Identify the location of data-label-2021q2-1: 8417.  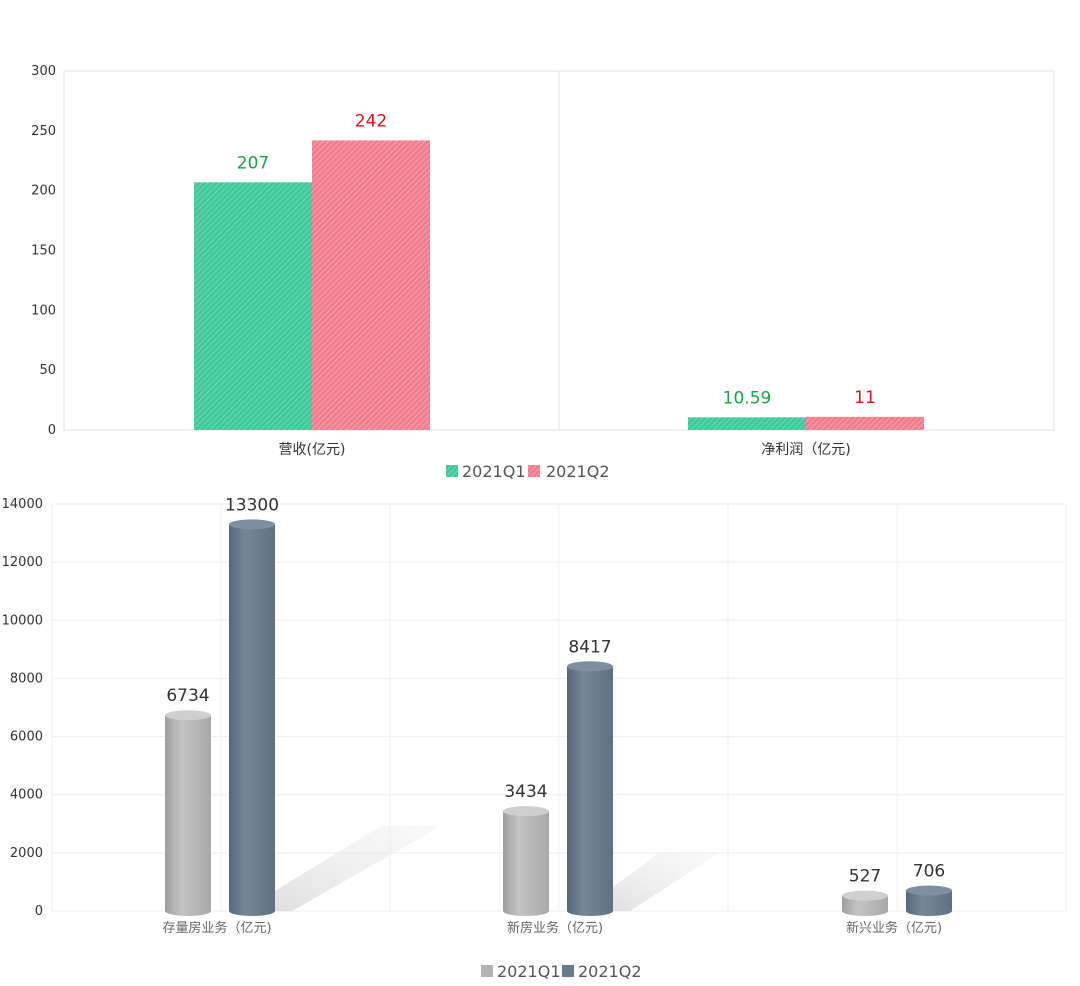
(589, 647).